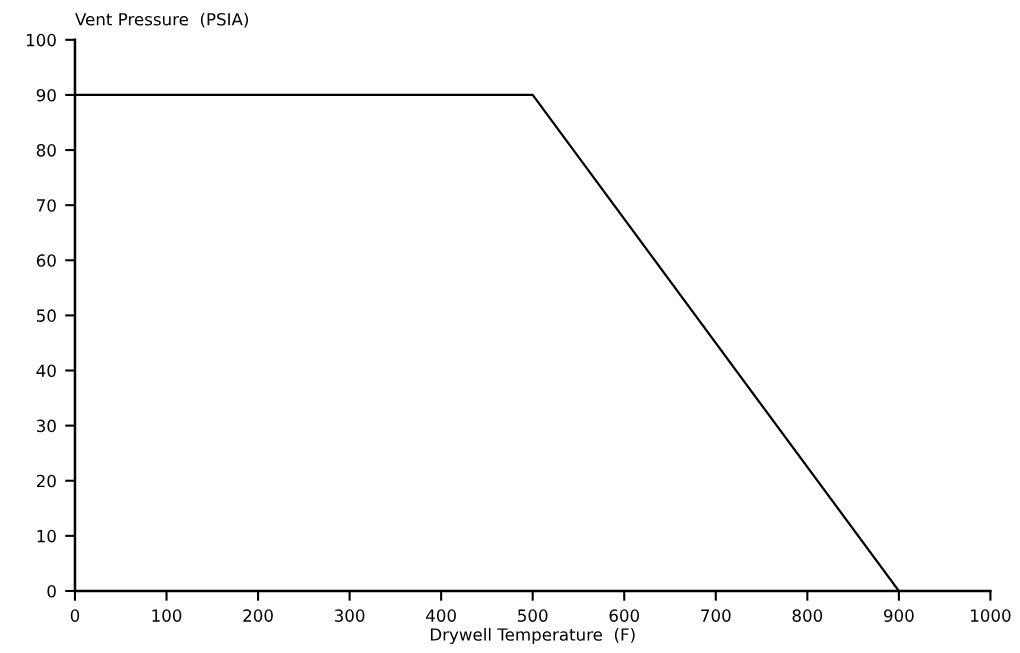  What do you see at coordinates (46, 260) in the screenshot?
I see `y-tick-label: 60` at bounding box center [46, 260].